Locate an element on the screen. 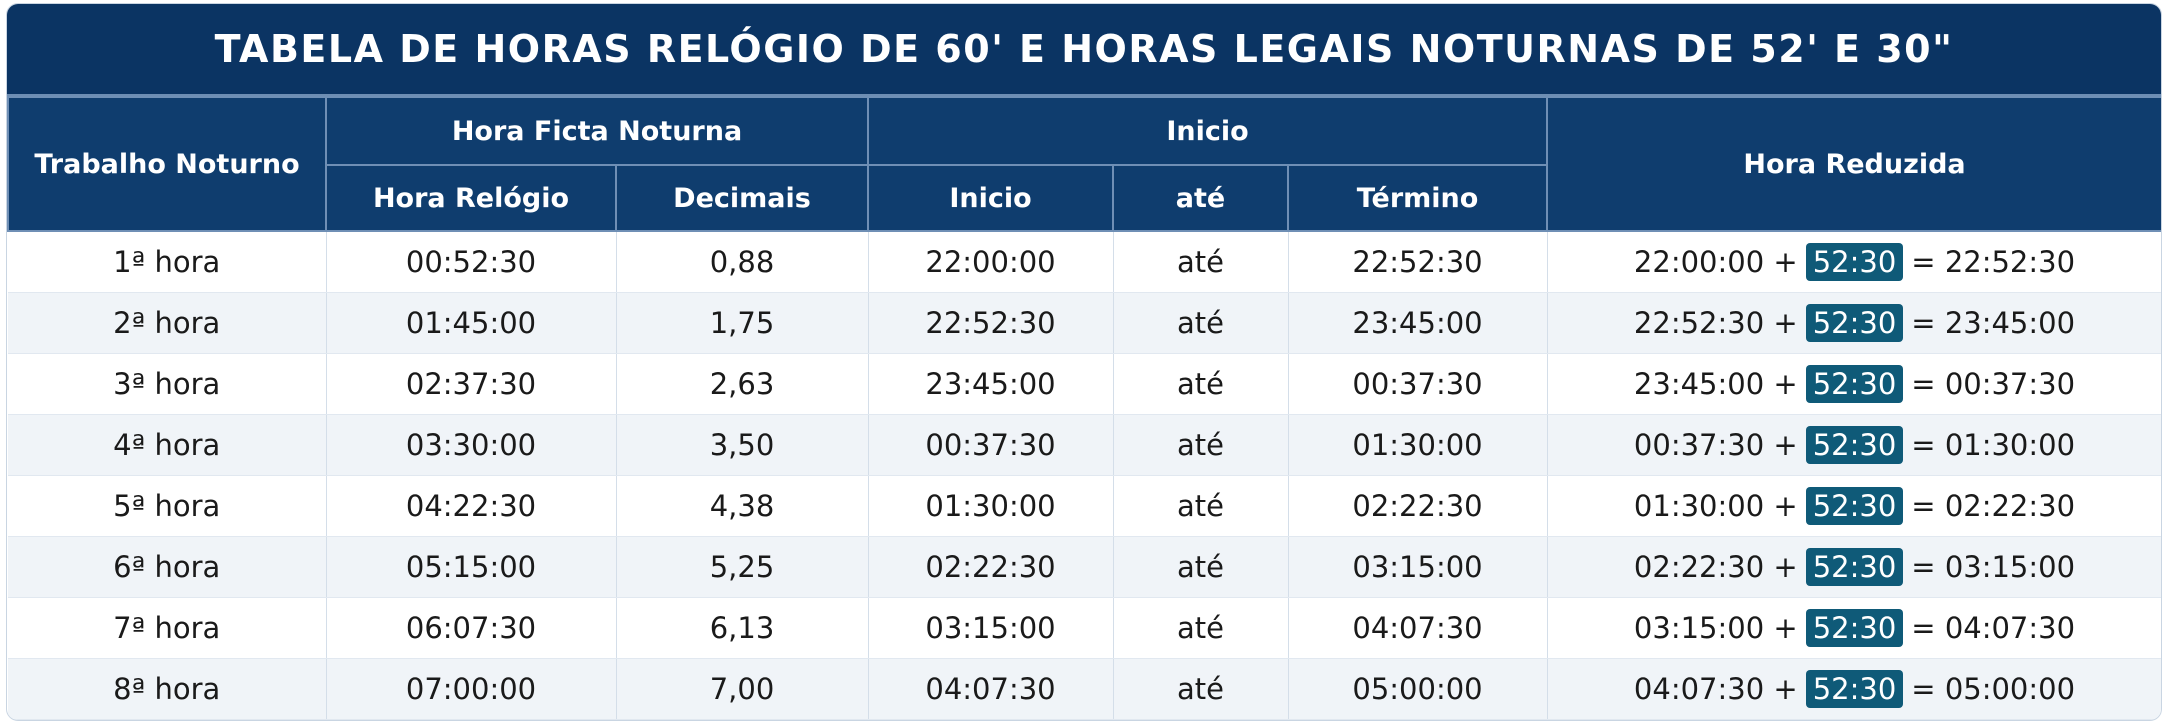  reduced-cell: 00:37:30 +52:30 = 01:30:00 is located at coordinates (1854, 445).